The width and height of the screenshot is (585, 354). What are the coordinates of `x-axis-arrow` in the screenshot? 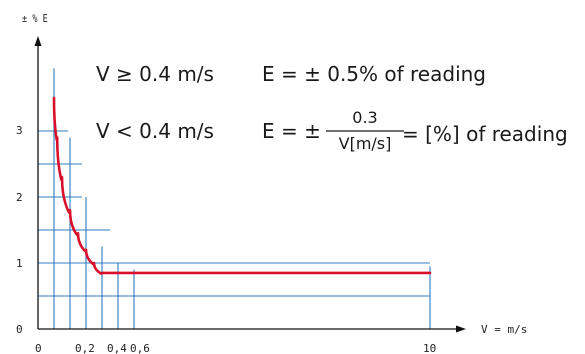 It's located at (461, 329).